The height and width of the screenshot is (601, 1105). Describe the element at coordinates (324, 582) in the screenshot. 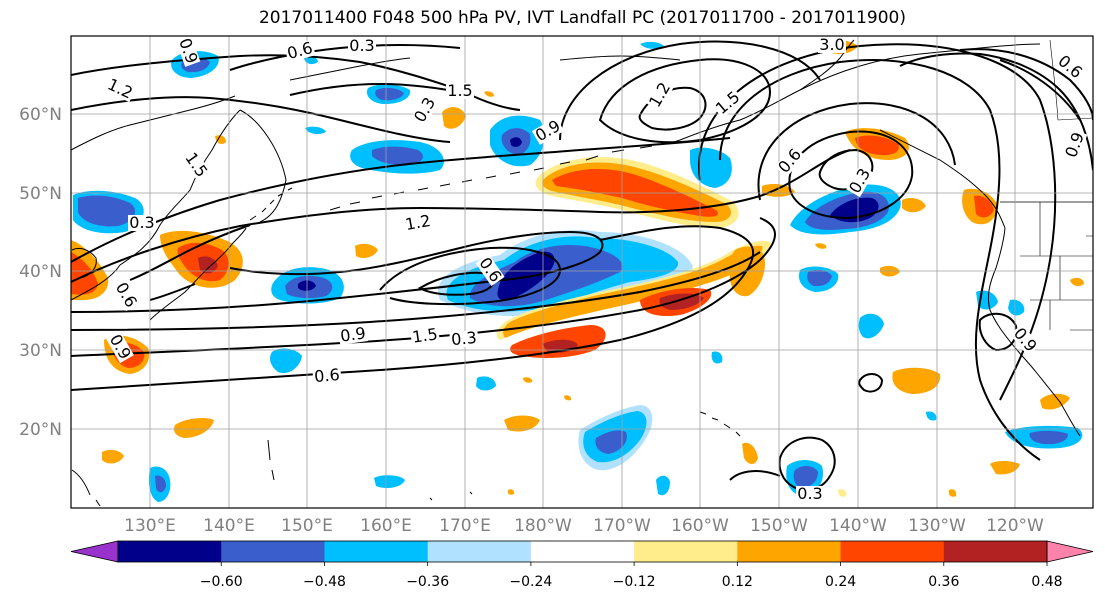

I see `colorbar-tick-label: −0.48` at that location.